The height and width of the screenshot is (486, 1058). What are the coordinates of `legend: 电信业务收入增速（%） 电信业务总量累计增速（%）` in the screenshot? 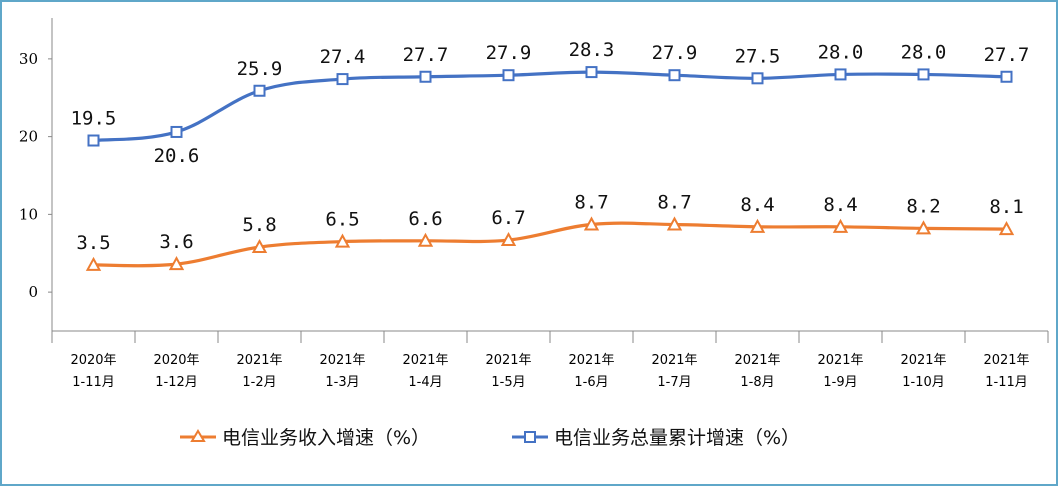 It's located at (490, 438).